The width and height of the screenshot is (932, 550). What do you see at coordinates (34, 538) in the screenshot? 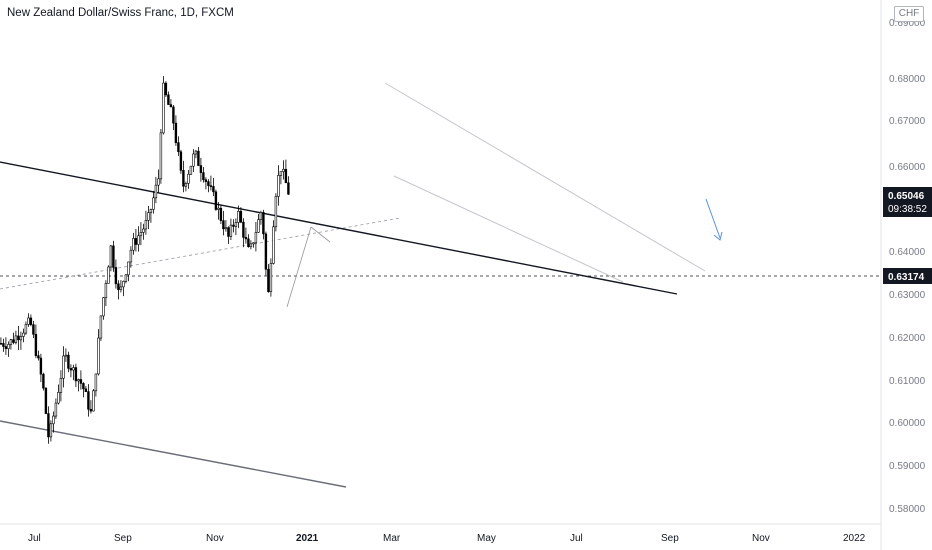
I see `time-tick-label: Jul` at bounding box center [34, 538].